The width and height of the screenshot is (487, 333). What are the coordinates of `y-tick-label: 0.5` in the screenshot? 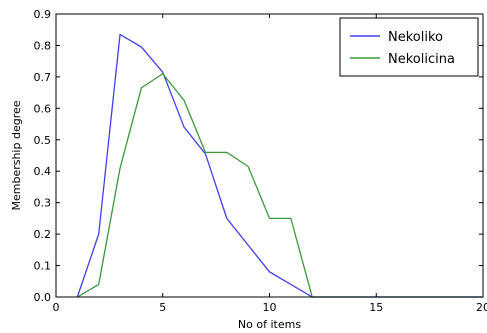 It's located at (43, 140).